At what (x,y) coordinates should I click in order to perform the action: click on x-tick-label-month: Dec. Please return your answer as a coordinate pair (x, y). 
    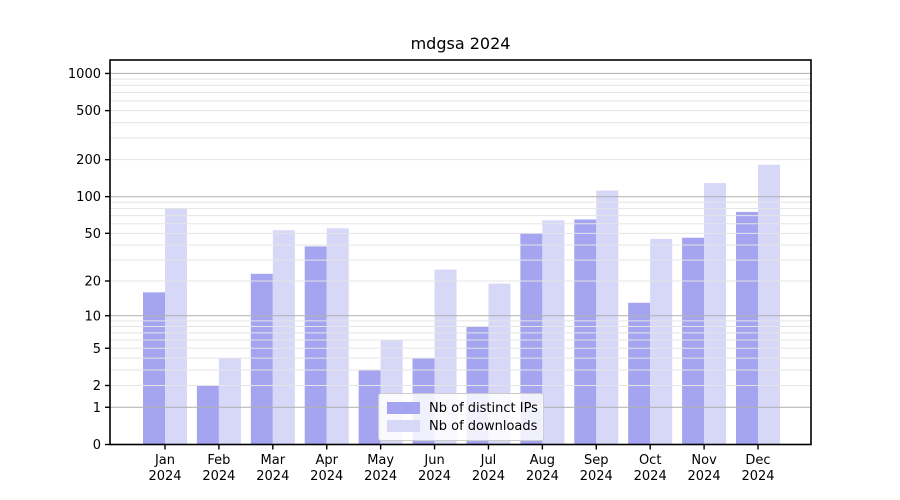
    Looking at the image, I should click on (757, 460).